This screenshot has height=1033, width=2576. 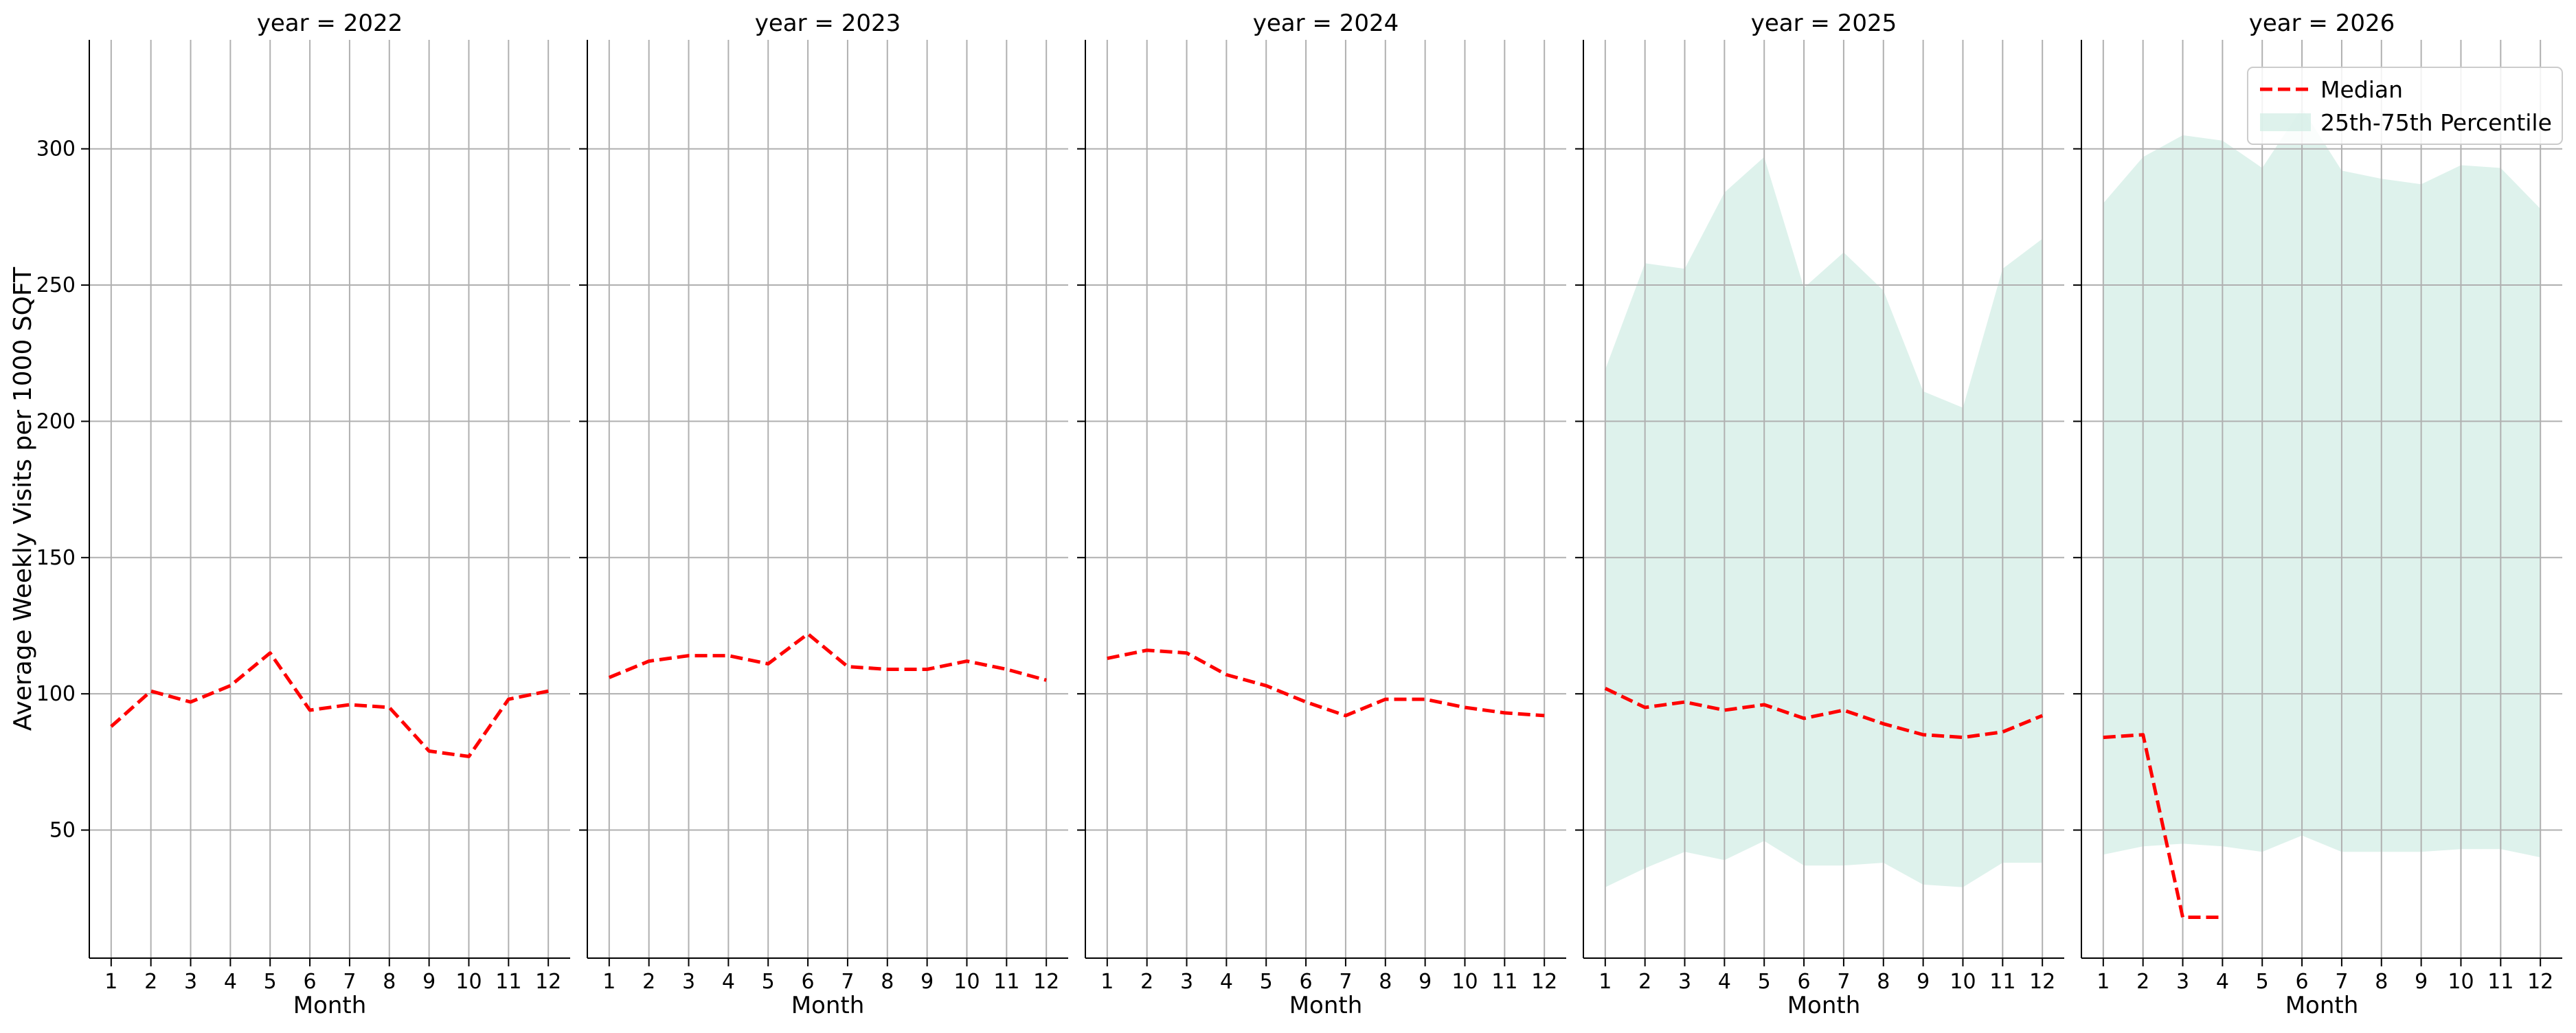 I want to click on y-tick-label: 100, so click(x=56, y=694).